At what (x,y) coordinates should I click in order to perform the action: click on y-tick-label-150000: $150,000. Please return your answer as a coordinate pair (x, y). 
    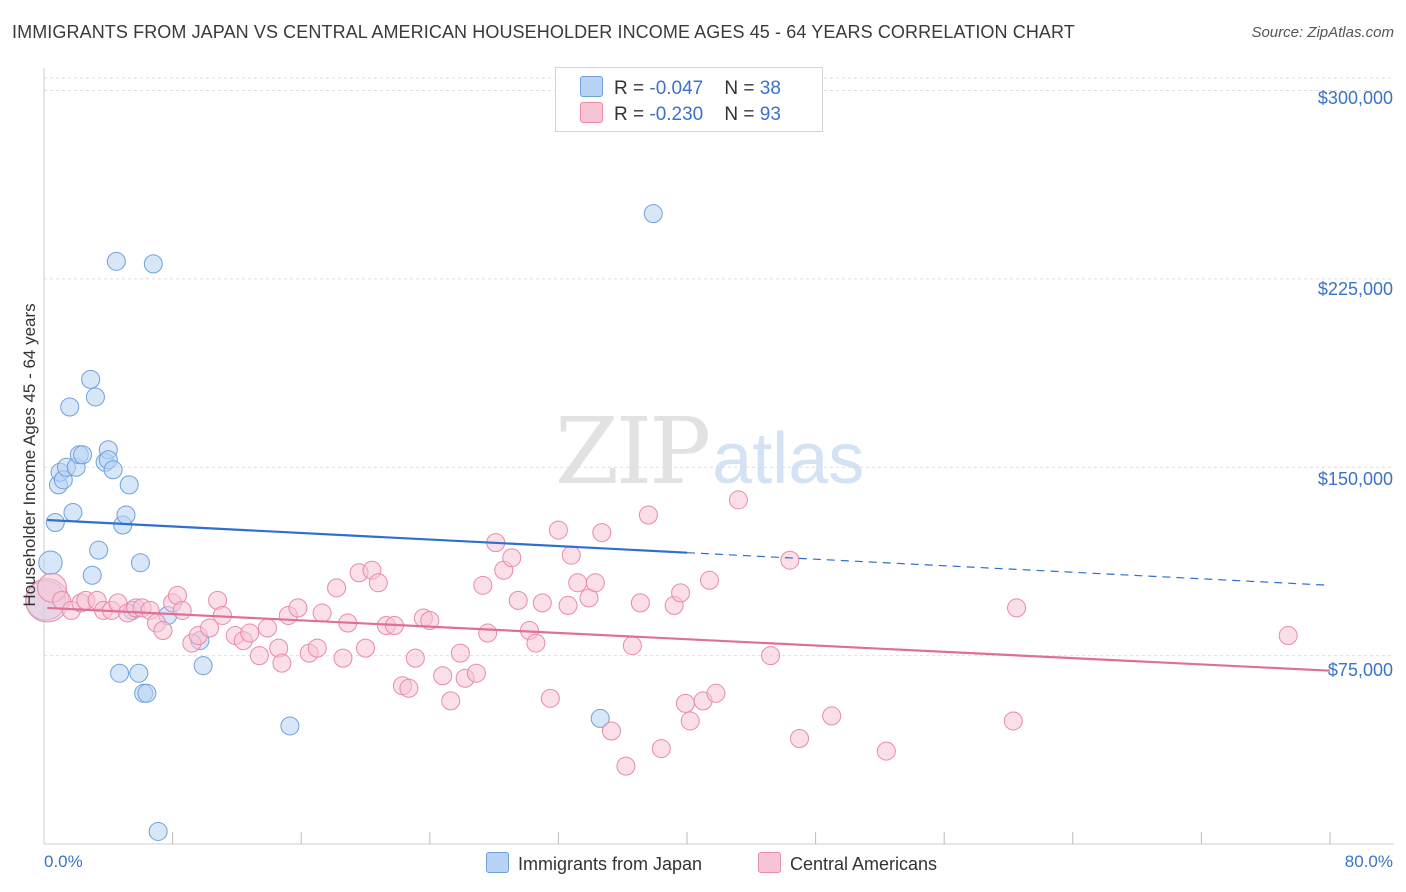
    Looking at the image, I should click on (1355, 479).